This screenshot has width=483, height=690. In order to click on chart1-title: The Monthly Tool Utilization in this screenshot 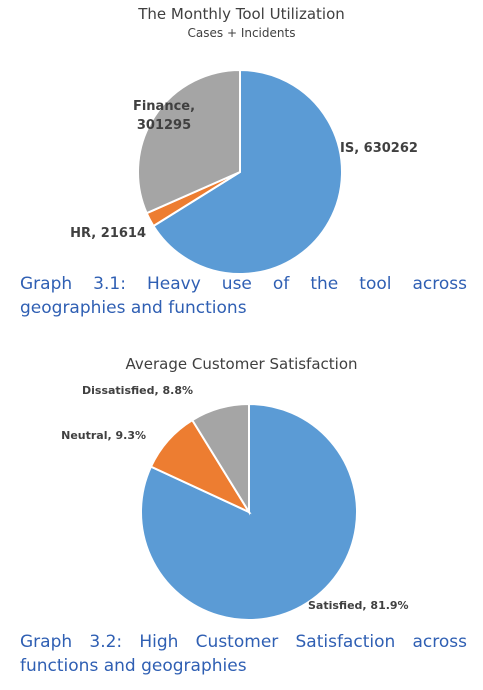, I will do `click(241, 14)`.